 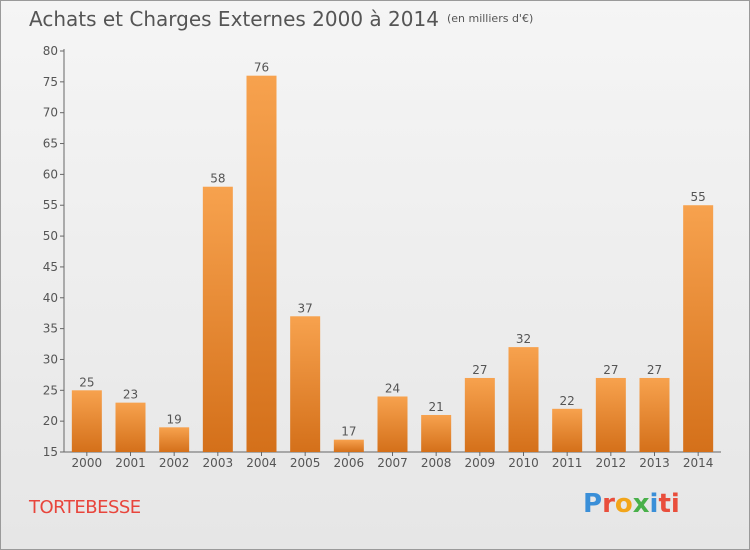 What do you see at coordinates (50, 144) in the screenshot?
I see `y-tick-label: 65` at bounding box center [50, 144].